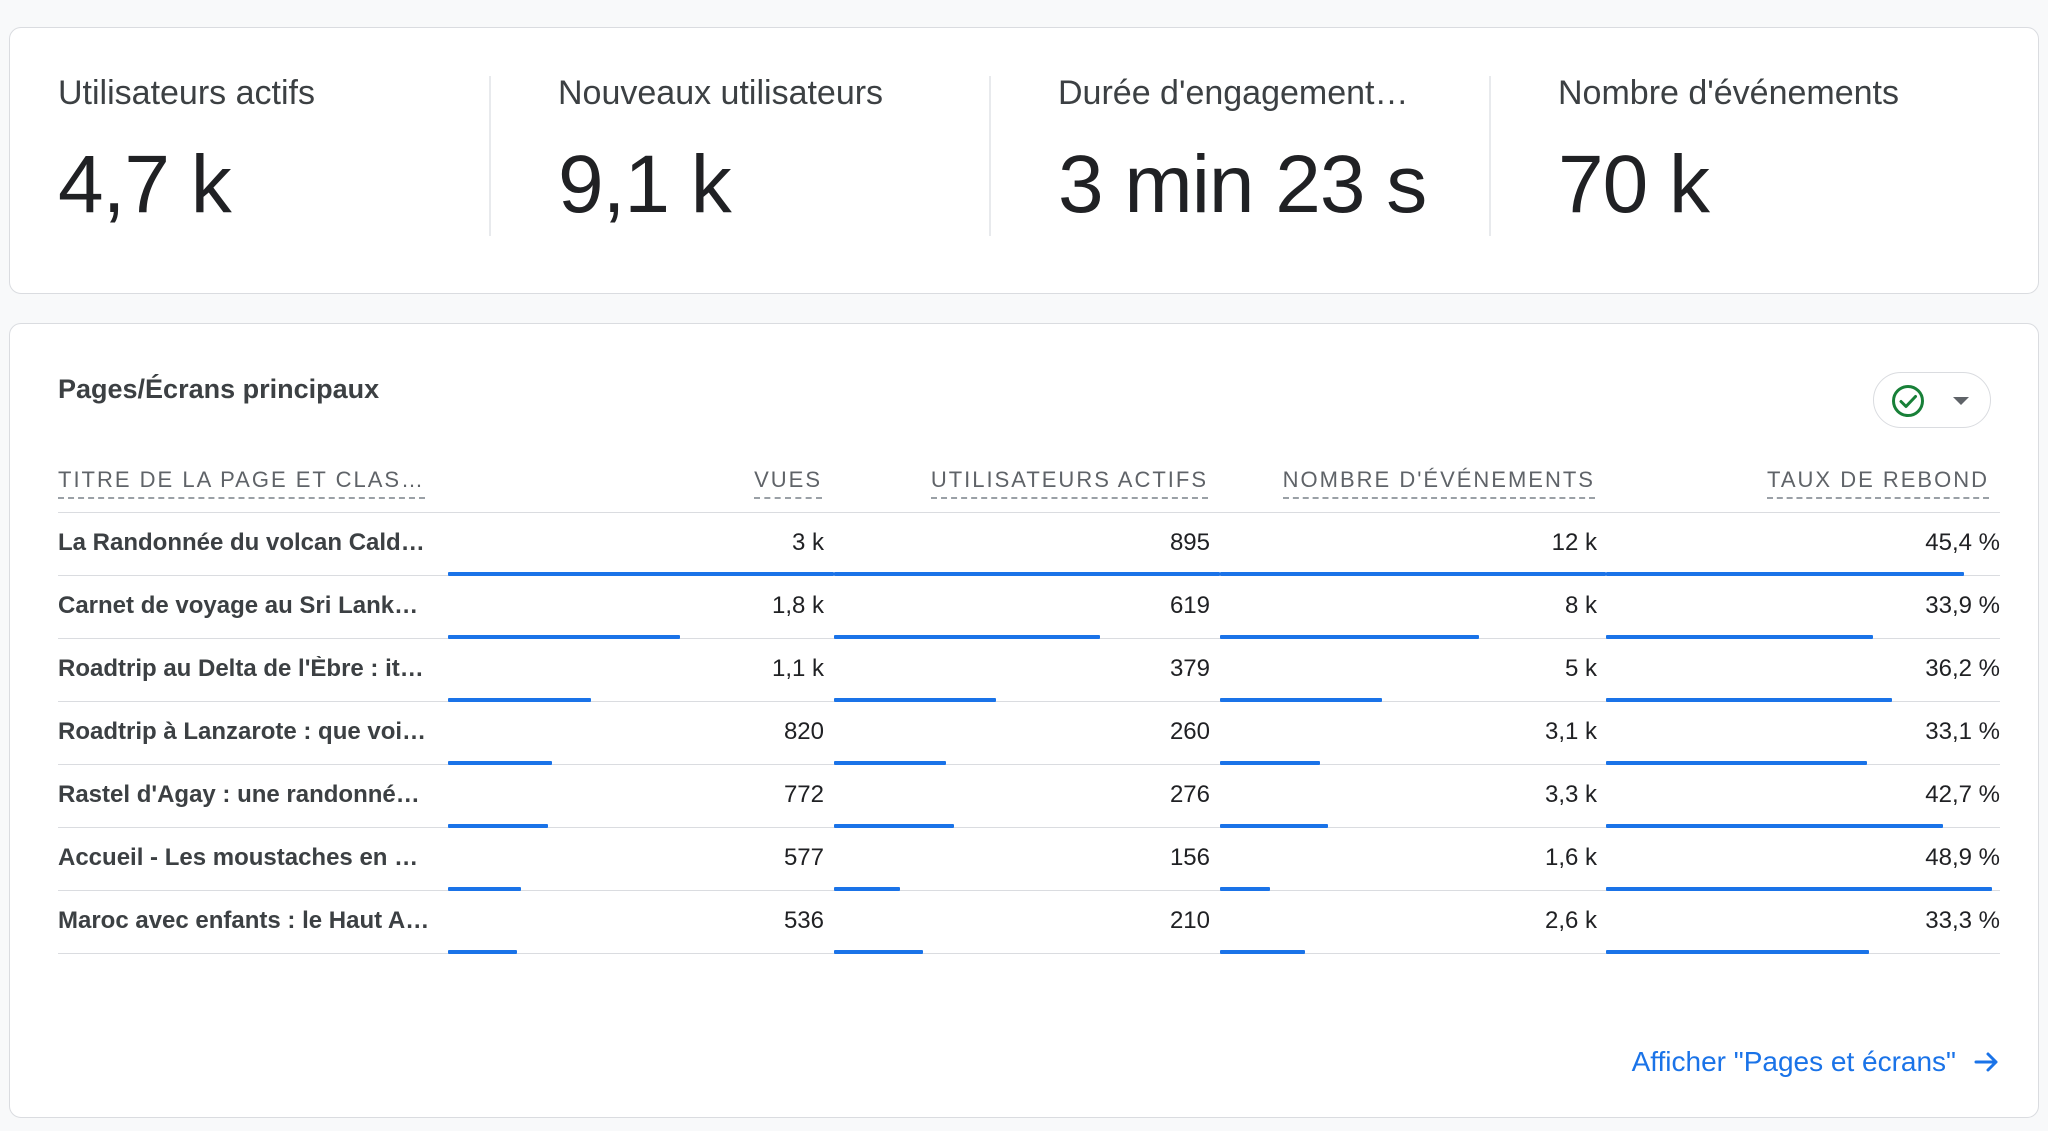  Describe the element at coordinates (1189, 668) in the screenshot. I see `cell-active-users: 379` at that location.